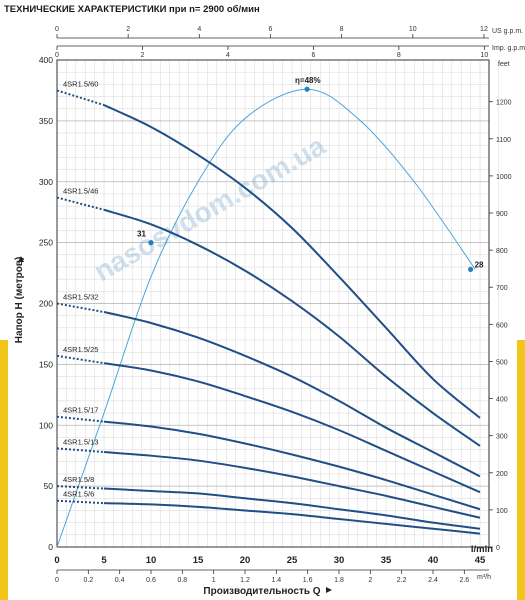 The width and height of the screenshot is (525, 600). What do you see at coordinates (78, 494) in the screenshot?
I see `curve-label: 4SR1.5/6` at bounding box center [78, 494].